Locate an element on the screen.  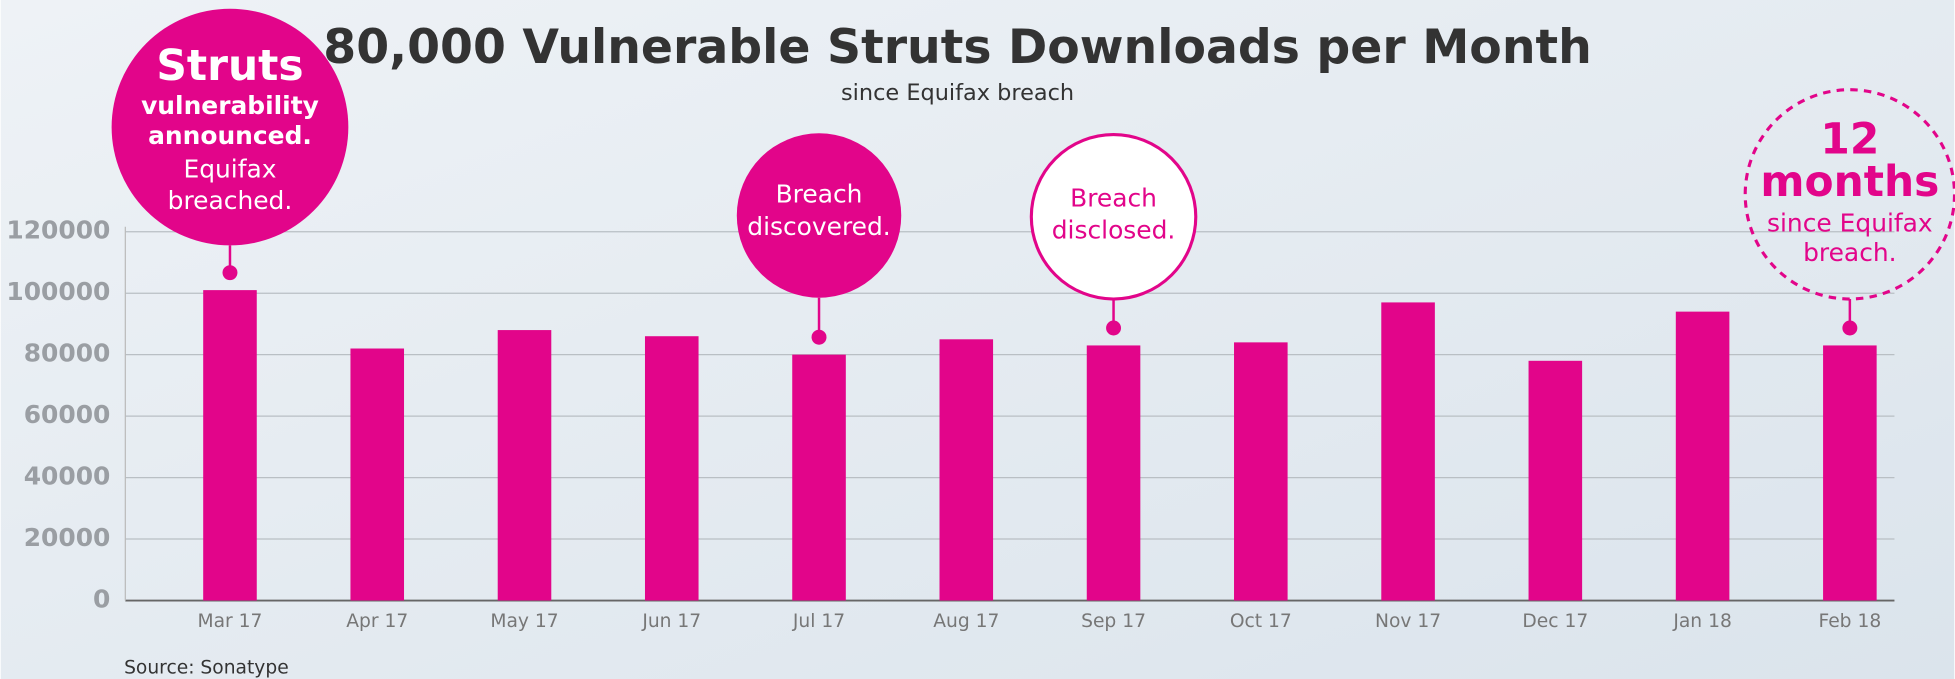
y-tick-label: 60000 is located at coordinates (67, 414).